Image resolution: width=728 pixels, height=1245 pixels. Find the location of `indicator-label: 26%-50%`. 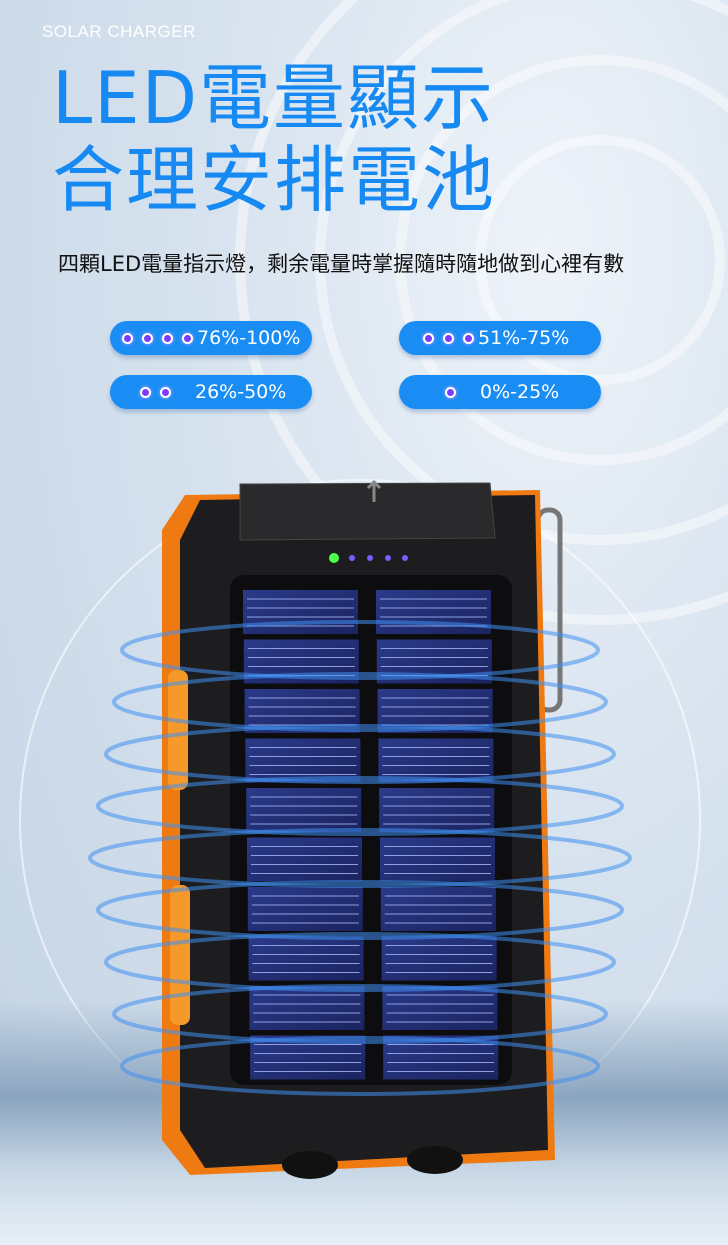

indicator-label: 26%-50% is located at coordinates (241, 392).